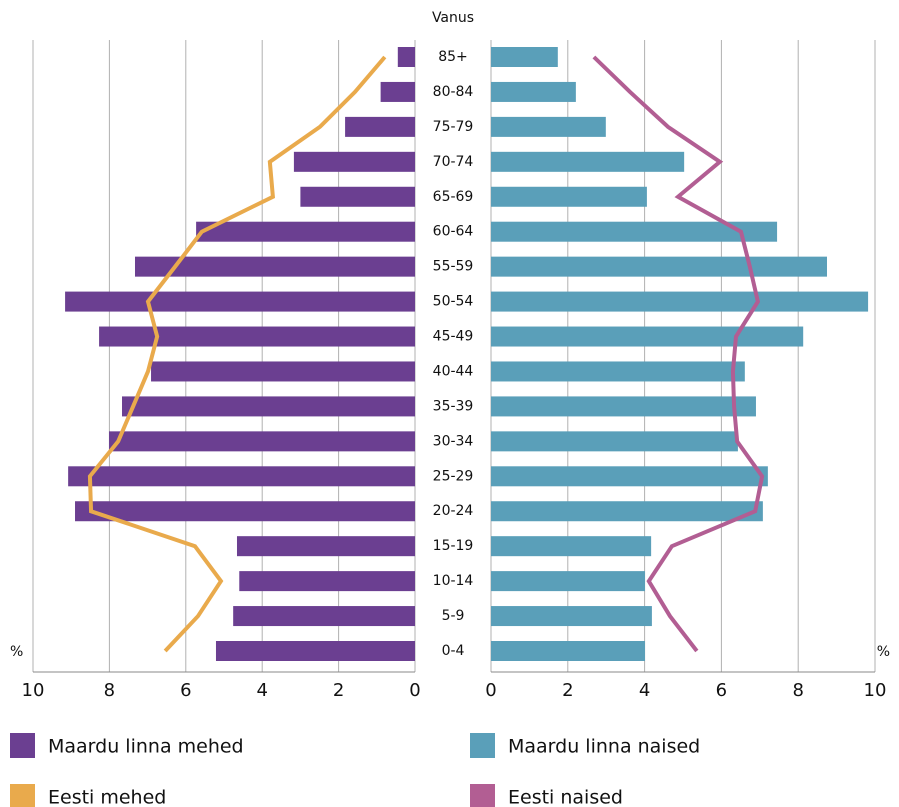 The width and height of the screenshot is (899, 807). I want to click on category-label: 55-59, so click(453, 267).